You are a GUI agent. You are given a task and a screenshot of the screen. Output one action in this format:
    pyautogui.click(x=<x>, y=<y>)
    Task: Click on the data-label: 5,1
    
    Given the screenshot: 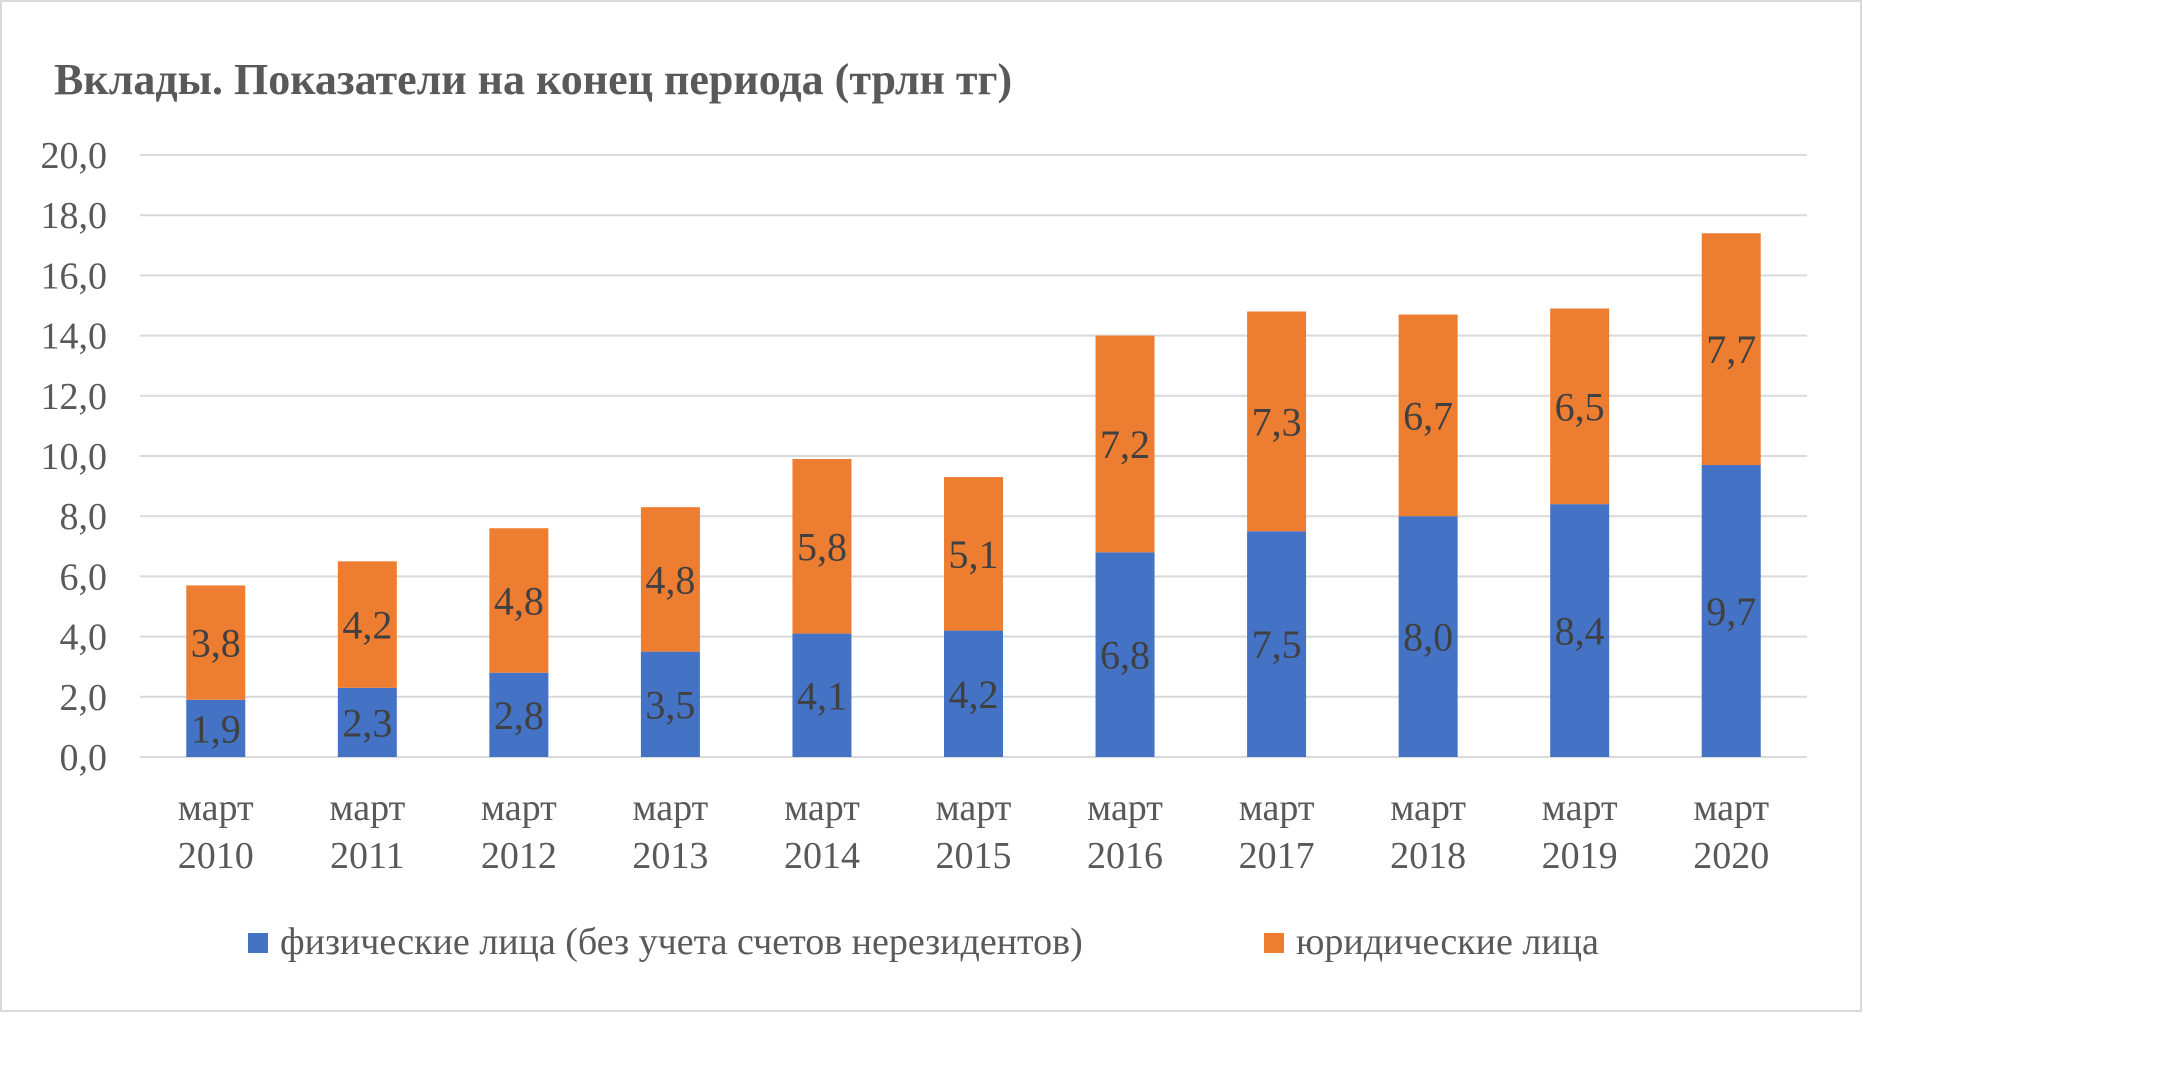 What is the action you would take?
    pyautogui.click(x=974, y=554)
    